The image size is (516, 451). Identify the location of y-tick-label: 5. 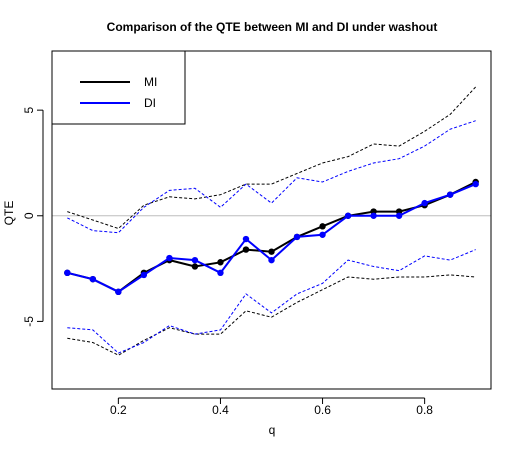
(29, 110).